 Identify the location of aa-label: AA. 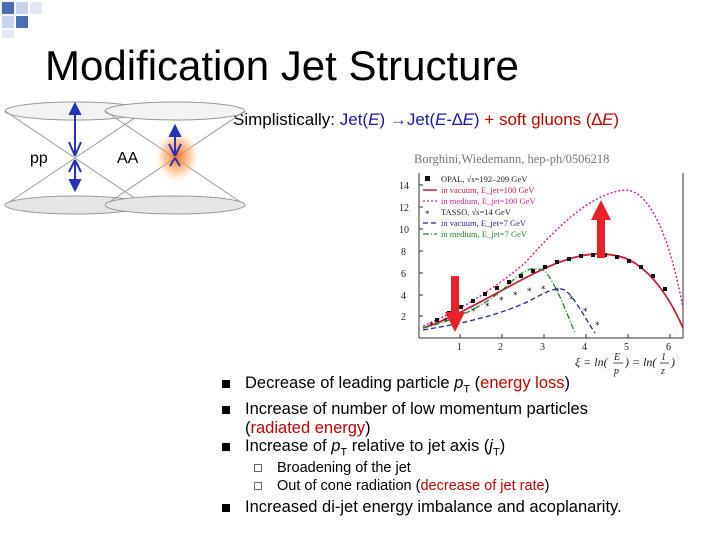
(128, 158).